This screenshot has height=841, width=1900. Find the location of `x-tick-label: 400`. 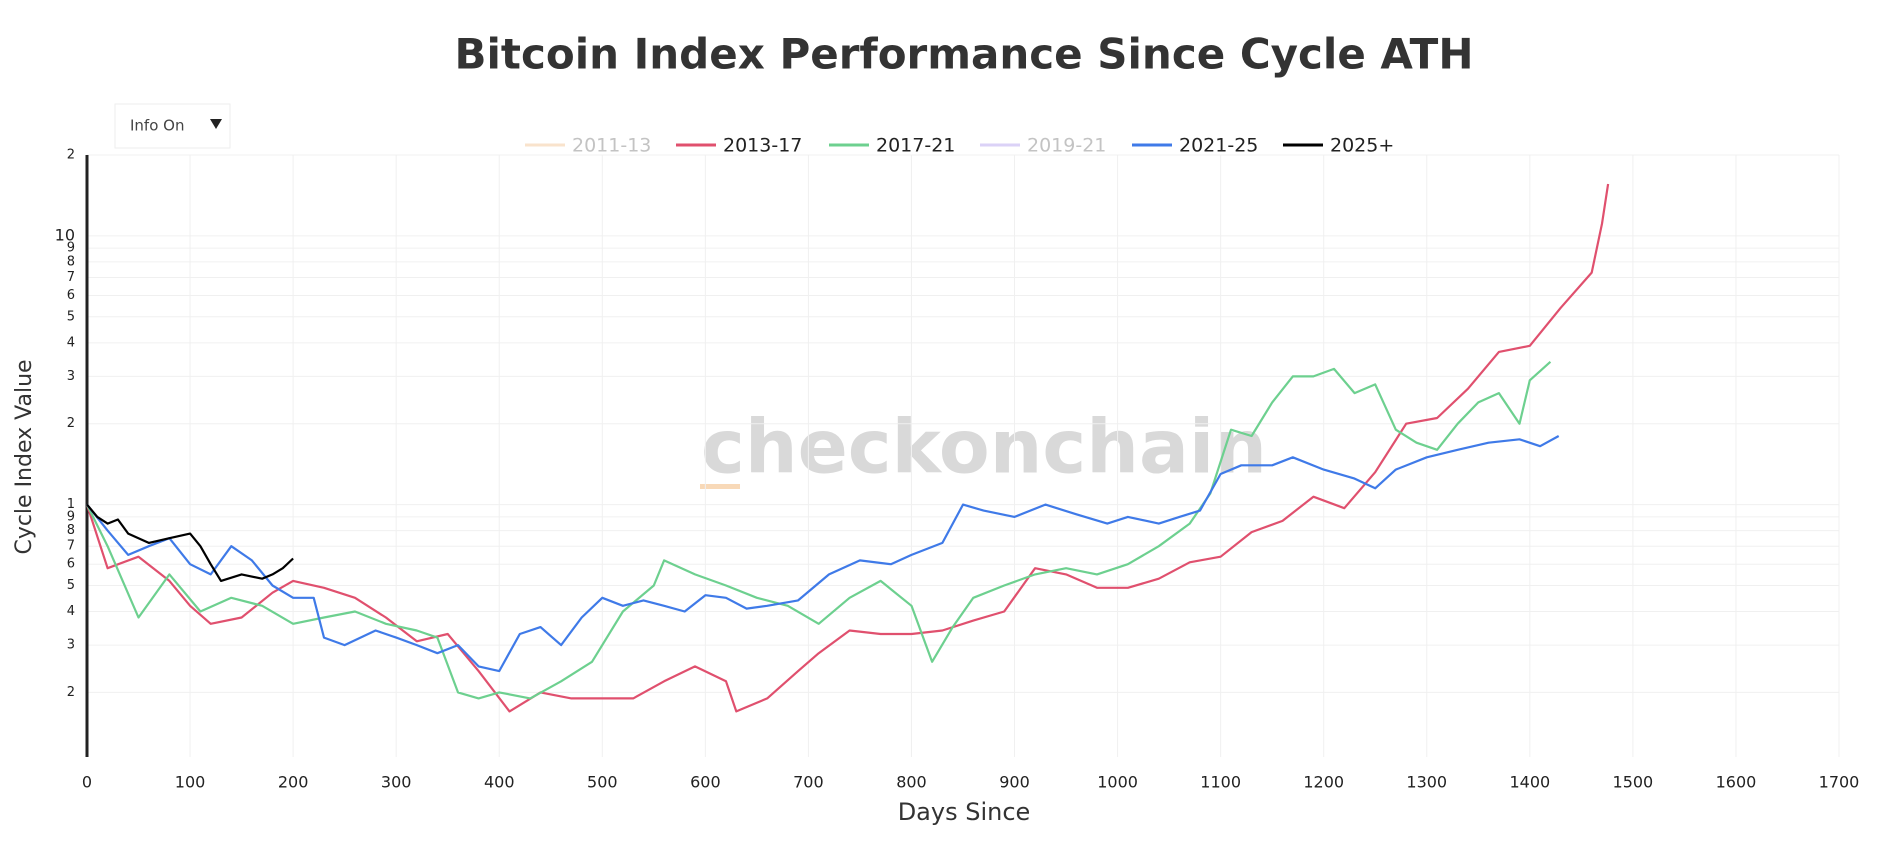

x-tick-label: 400 is located at coordinates (499, 782).